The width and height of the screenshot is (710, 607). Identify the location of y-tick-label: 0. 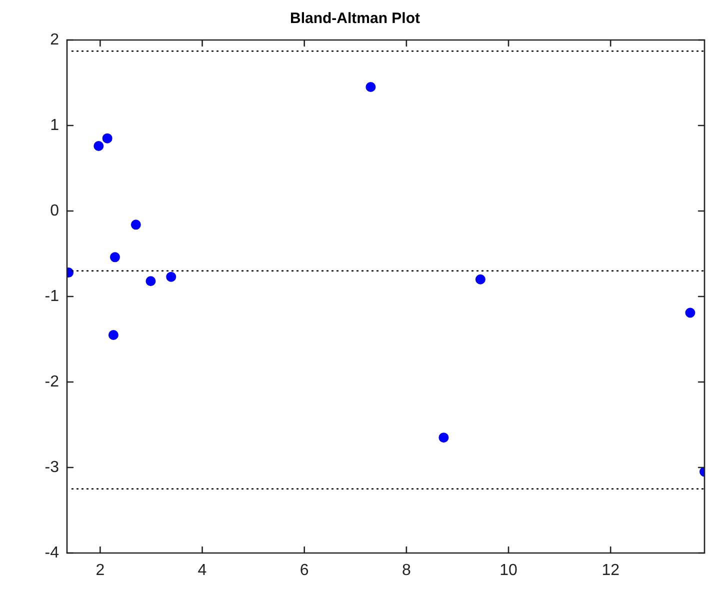
(55, 211).